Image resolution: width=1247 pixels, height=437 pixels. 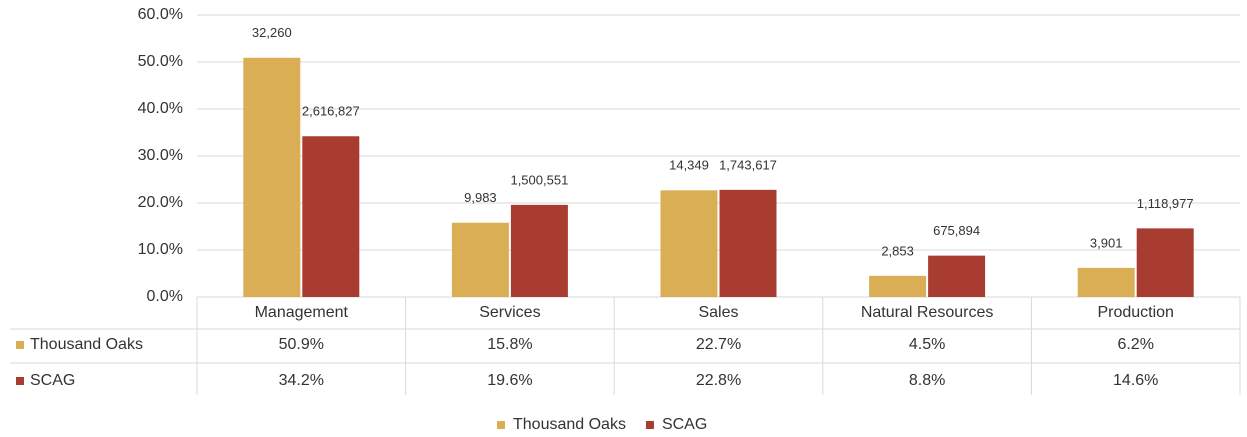 What do you see at coordinates (1106, 242) in the screenshot?
I see `count-label: 3,901` at bounding box center [1106, 242].